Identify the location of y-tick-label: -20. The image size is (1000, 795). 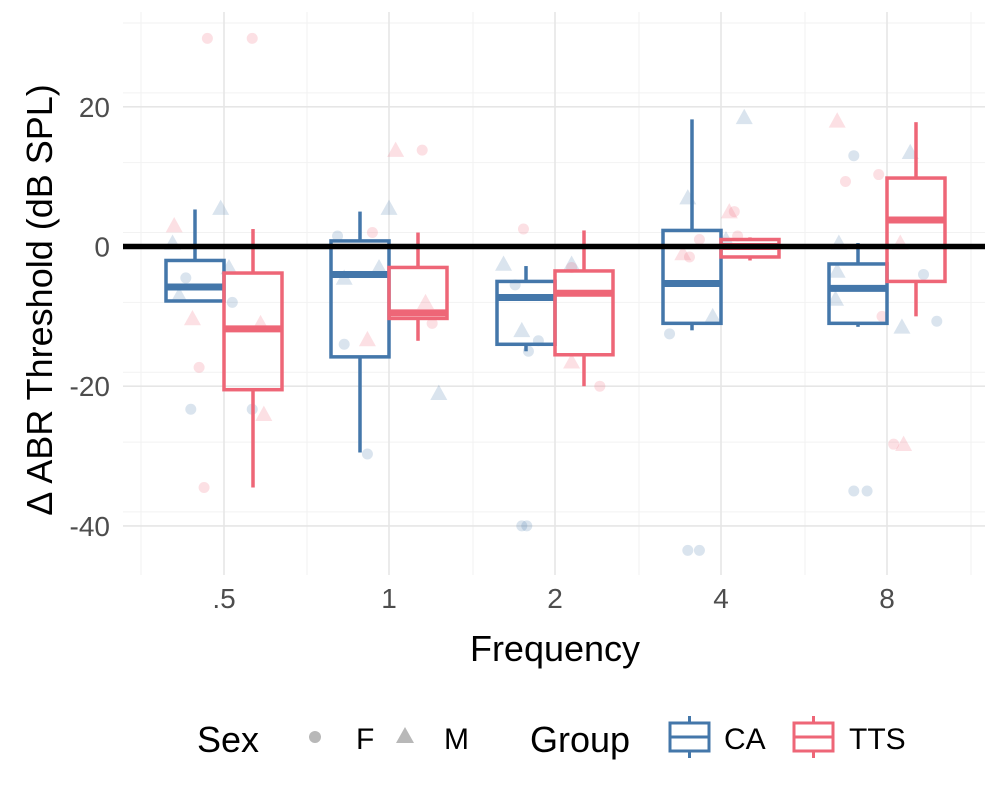
(90, 386).